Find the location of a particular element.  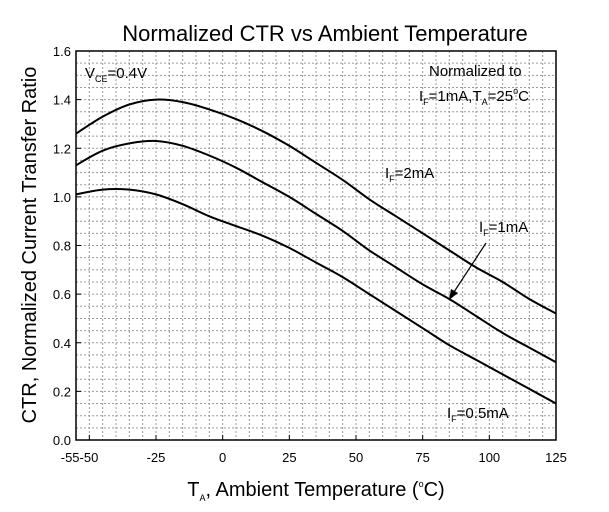

vce-sub: CE is located at coordinates (101, 79).